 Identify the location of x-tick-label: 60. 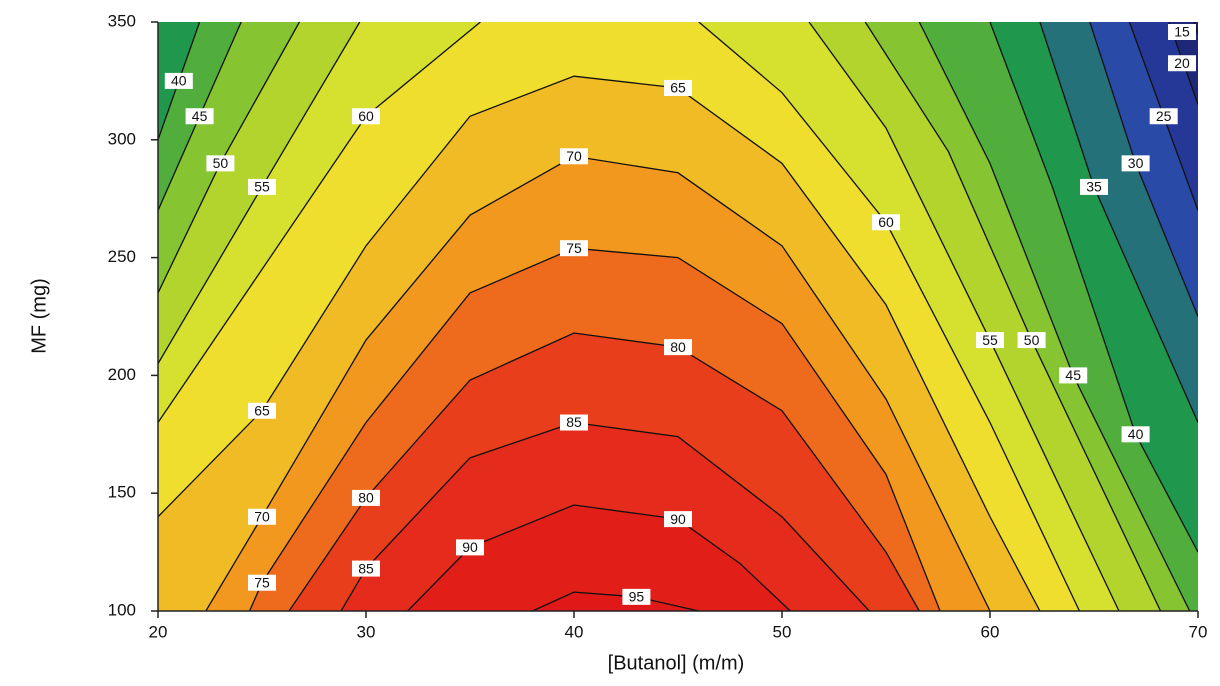
(990, 631).